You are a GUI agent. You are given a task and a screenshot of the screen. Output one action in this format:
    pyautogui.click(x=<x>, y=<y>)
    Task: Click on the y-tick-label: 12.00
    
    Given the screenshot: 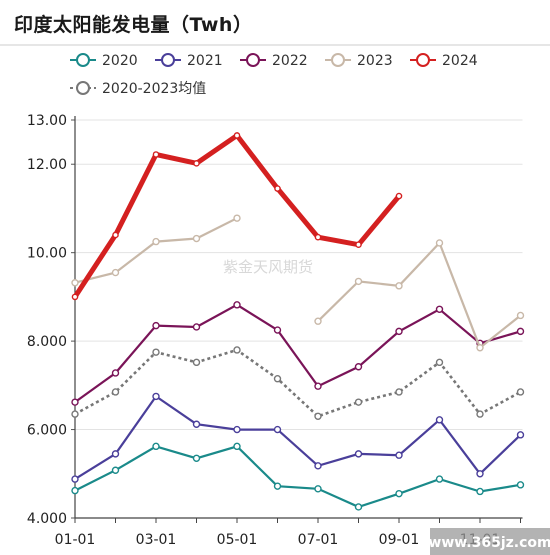 What is the action you would take?
    pyautogui.click(x=47, y=165)
    